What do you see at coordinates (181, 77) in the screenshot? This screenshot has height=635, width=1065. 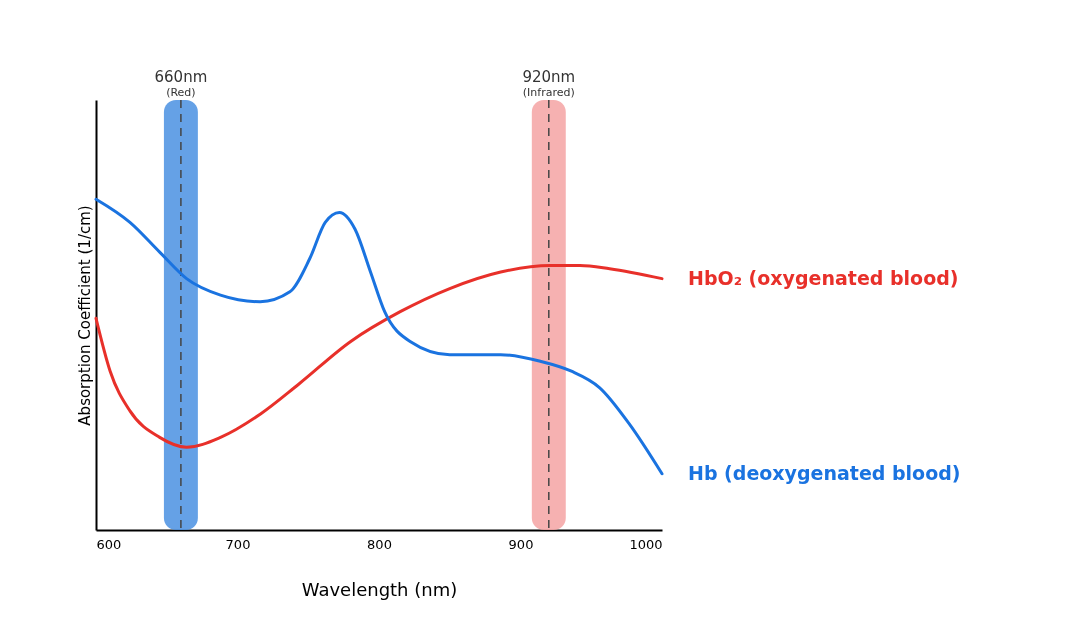 I see `ref-line-label: 660nm` at bounding box center [181, 77].